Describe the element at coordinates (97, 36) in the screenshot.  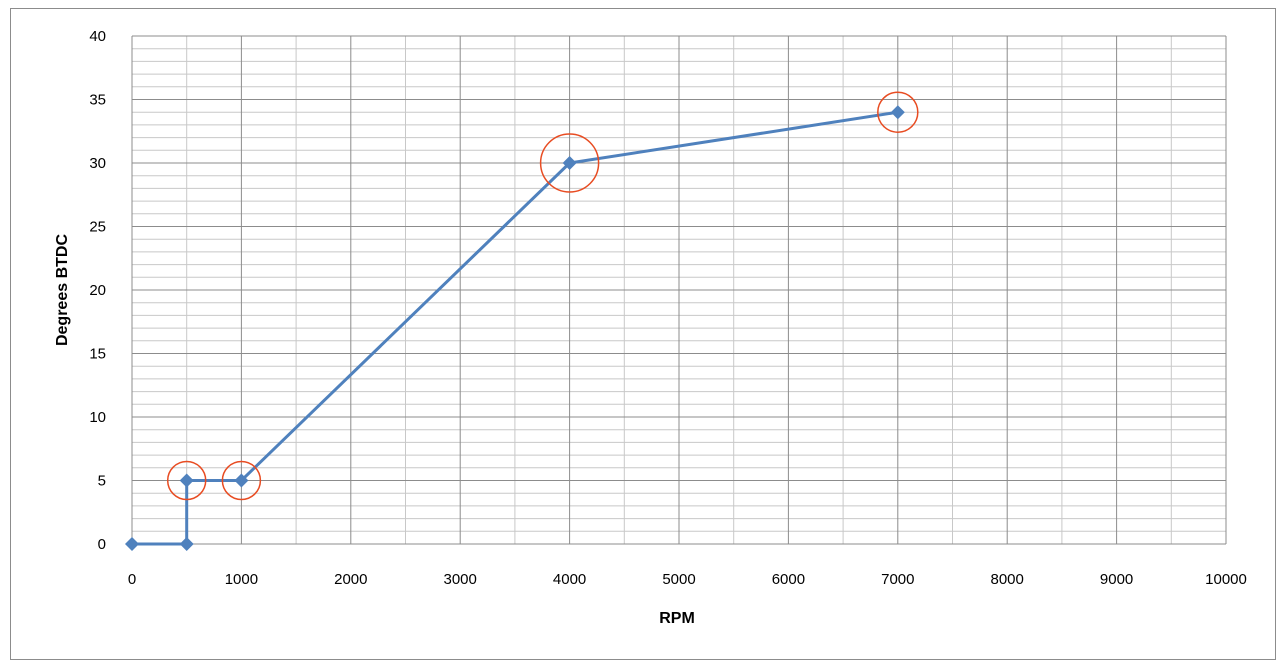
I see `y-tick-label: 40` at that location.